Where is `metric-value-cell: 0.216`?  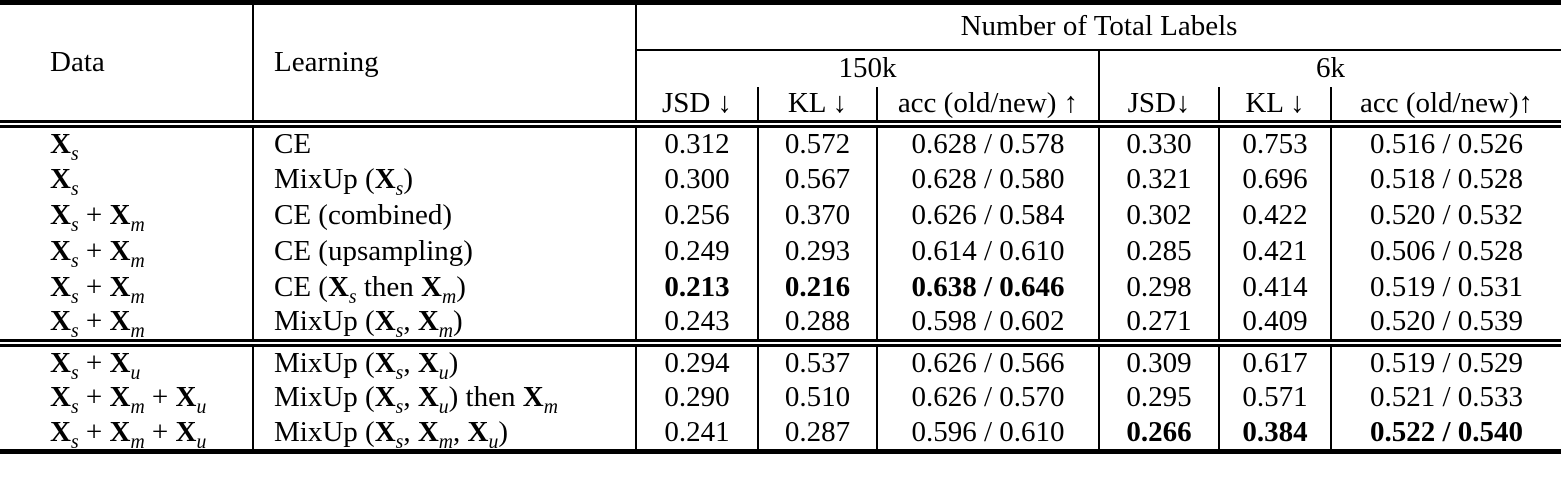
metric-value-cell: 0.216 is located at coordinates (818, 287).